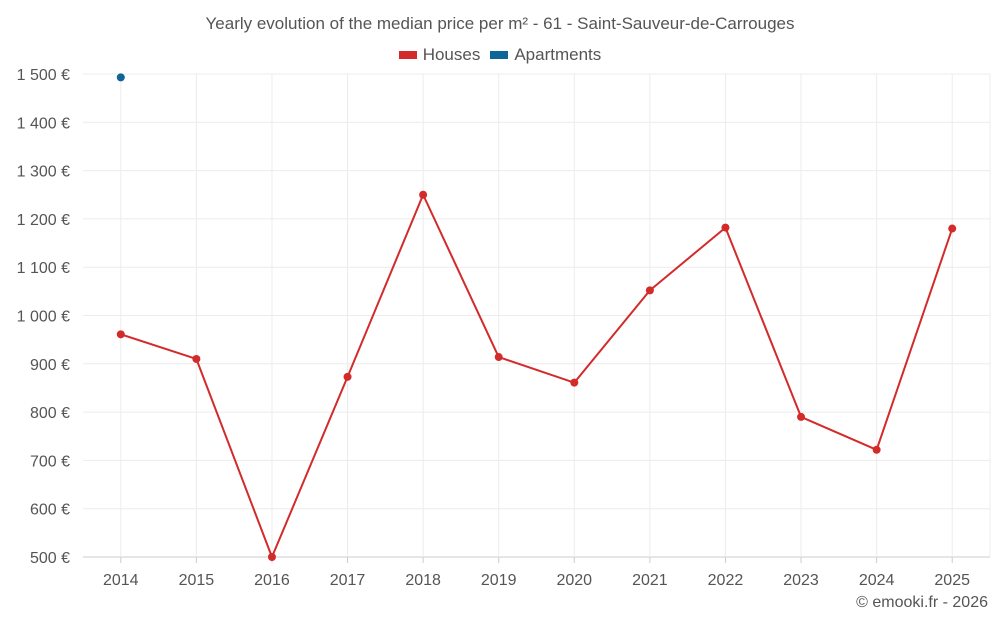 The height and width of the screenshot is (625, 1000). Describe the element at coordinates (50, 510) in the screenshot. I see `y-tick-label: 600 €` at that location.